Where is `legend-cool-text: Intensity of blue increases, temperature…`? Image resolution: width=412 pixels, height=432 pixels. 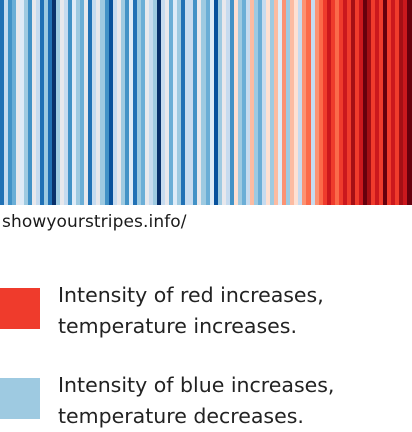
legend-cool-text: Intensity of blue increases, temperature… is located at coordinates (196, 401).